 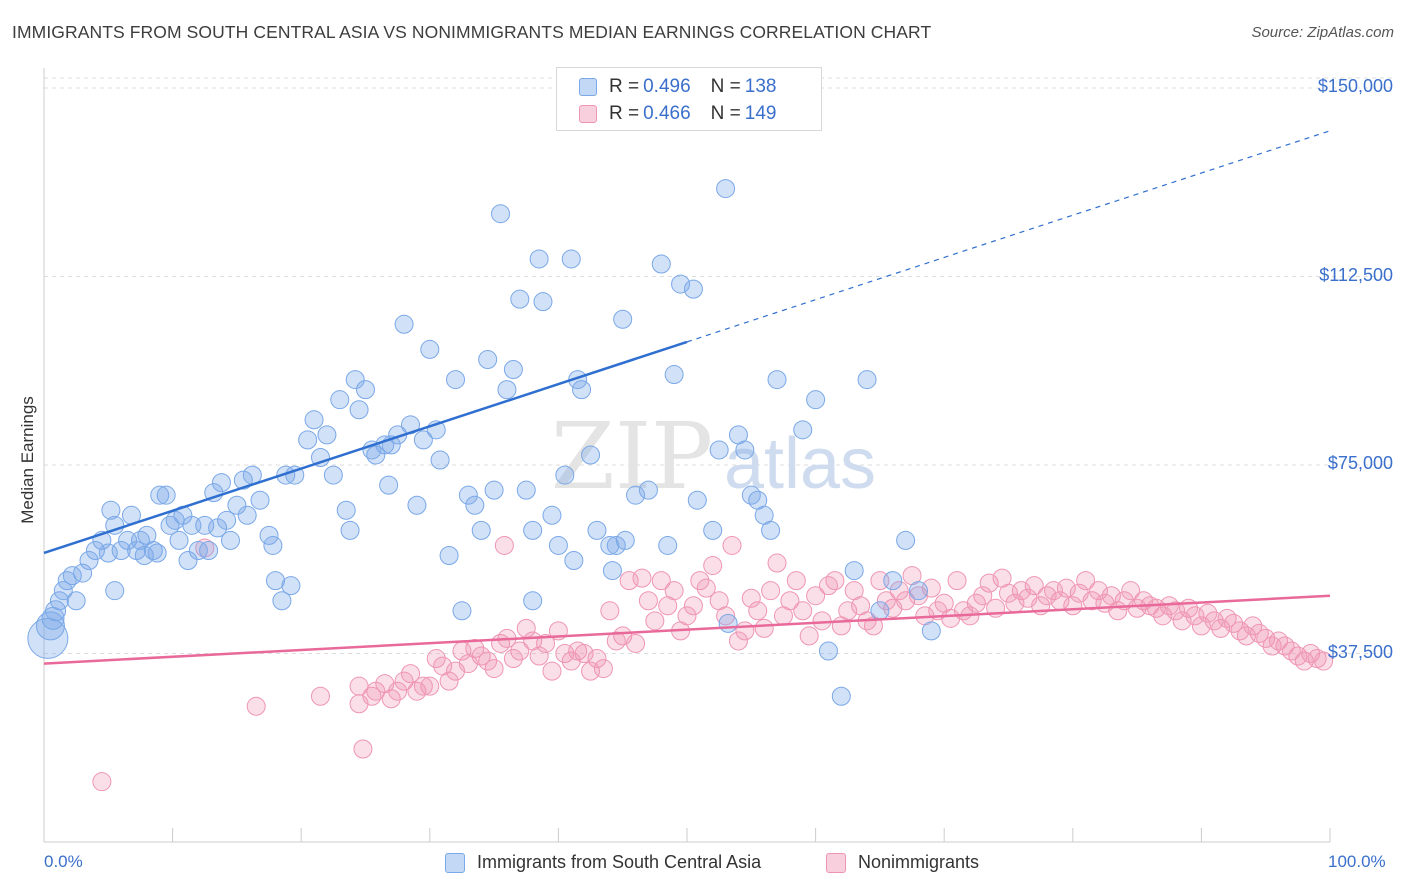 What do you see at coordinates (836, 862) in the screenshot?
I see `bottom-legend-swatch-pink` at bounding box center [836, 862].